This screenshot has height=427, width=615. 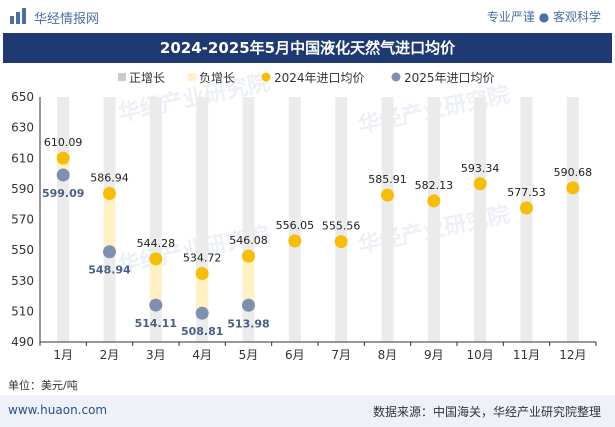 What do you see at coordinates (572, 355) in the screenshot?
I see `x-tick-label: 12月` at bounding box center [572, 355].